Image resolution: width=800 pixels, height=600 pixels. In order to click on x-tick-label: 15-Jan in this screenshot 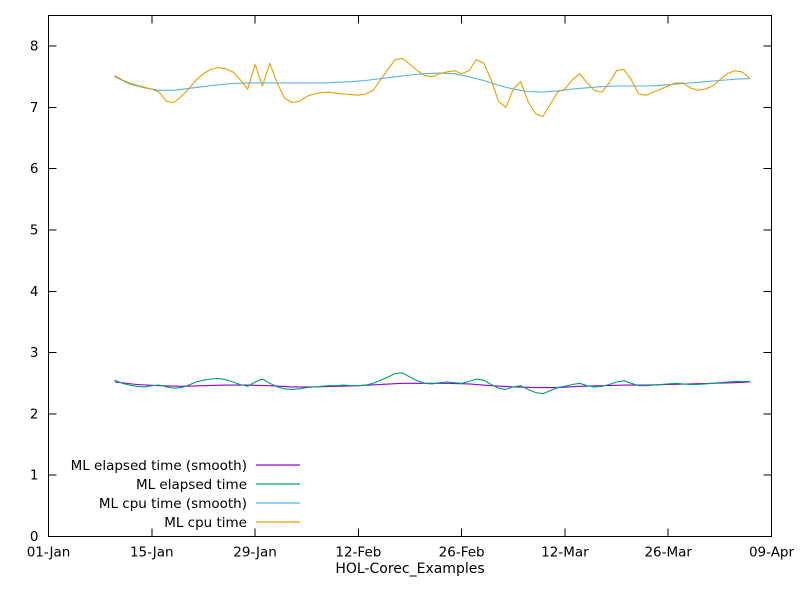, I will do `click(152, 553)`.